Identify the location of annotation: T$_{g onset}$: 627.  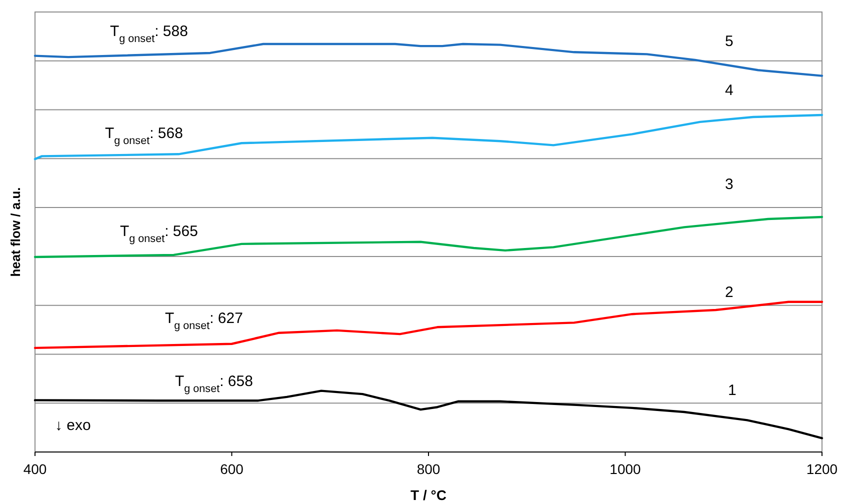
(204, 321).